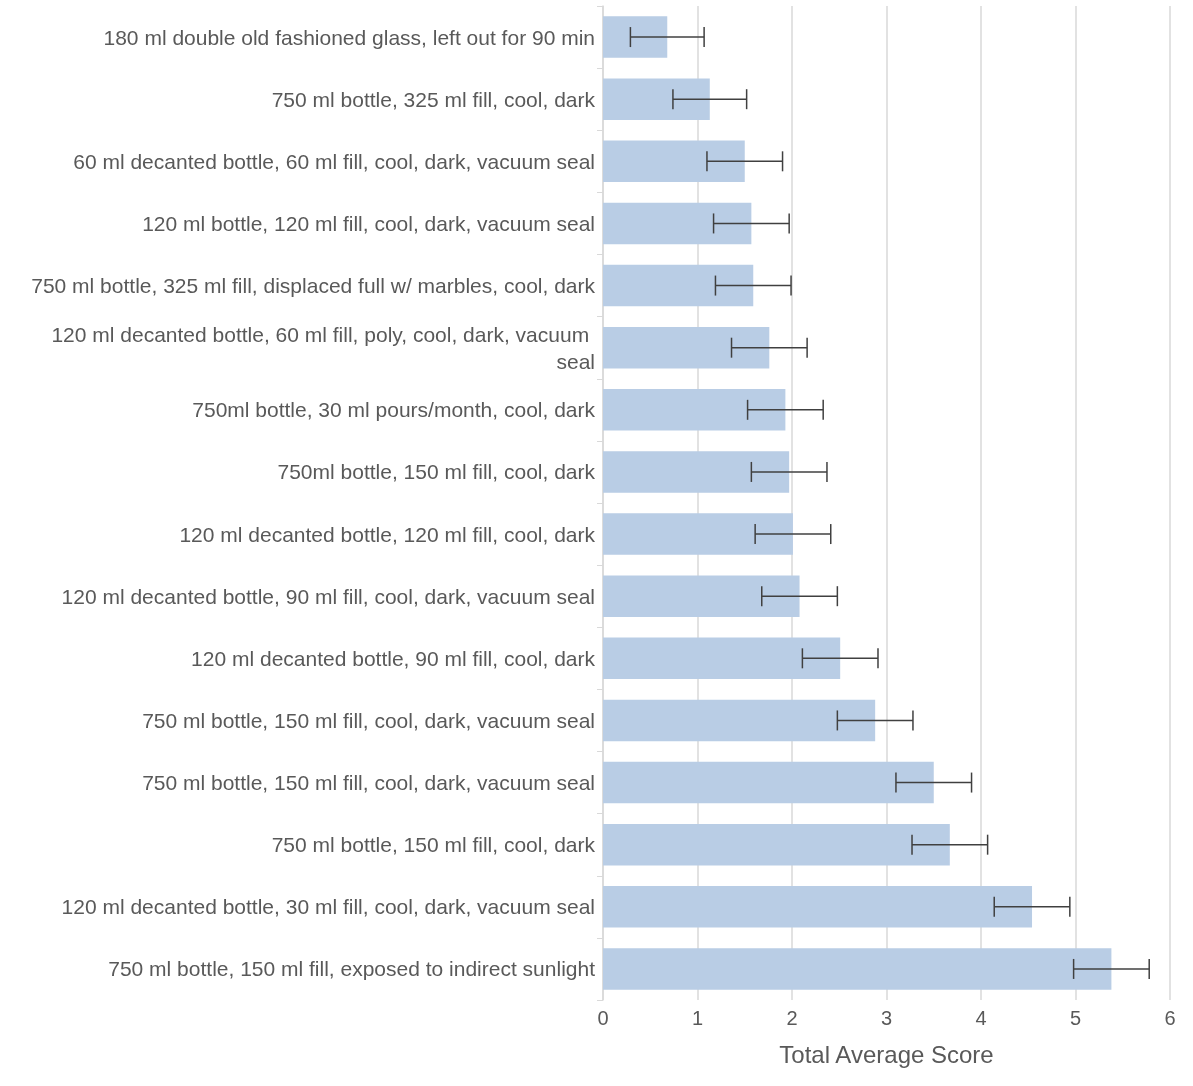  I want to click on y-tick-label: 120 ml bottle, 120 ml fill, cool, dark, vacuum seal, so click(368, 223).